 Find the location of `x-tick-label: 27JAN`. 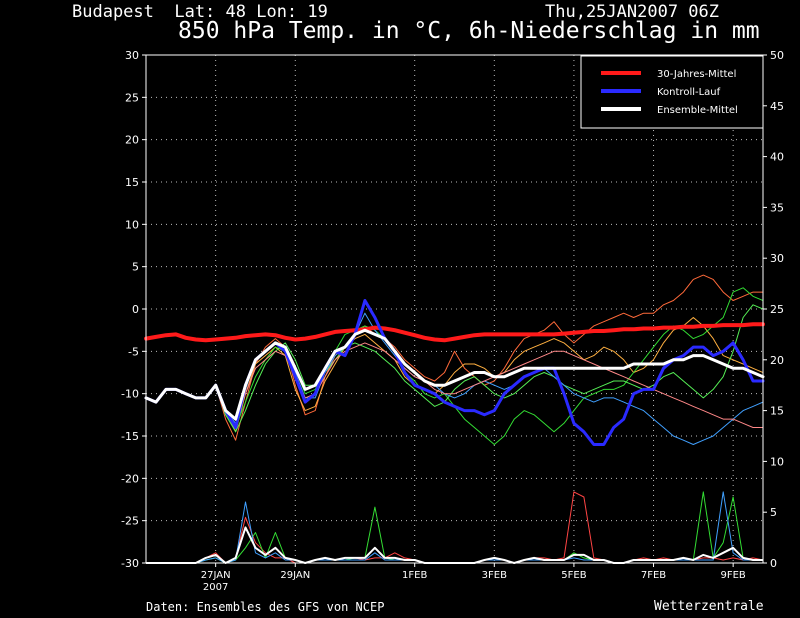

x-tick-label: 27JAN is located at coordinates (216, 575).